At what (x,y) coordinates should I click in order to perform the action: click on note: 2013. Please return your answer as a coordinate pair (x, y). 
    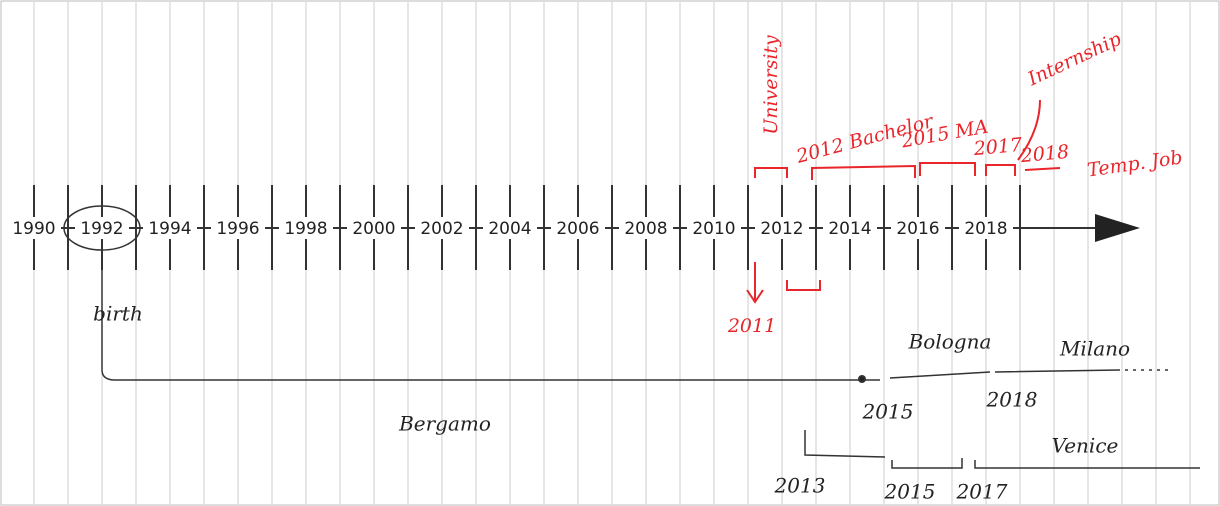
    Looking at the image, I should click on (800, 486).